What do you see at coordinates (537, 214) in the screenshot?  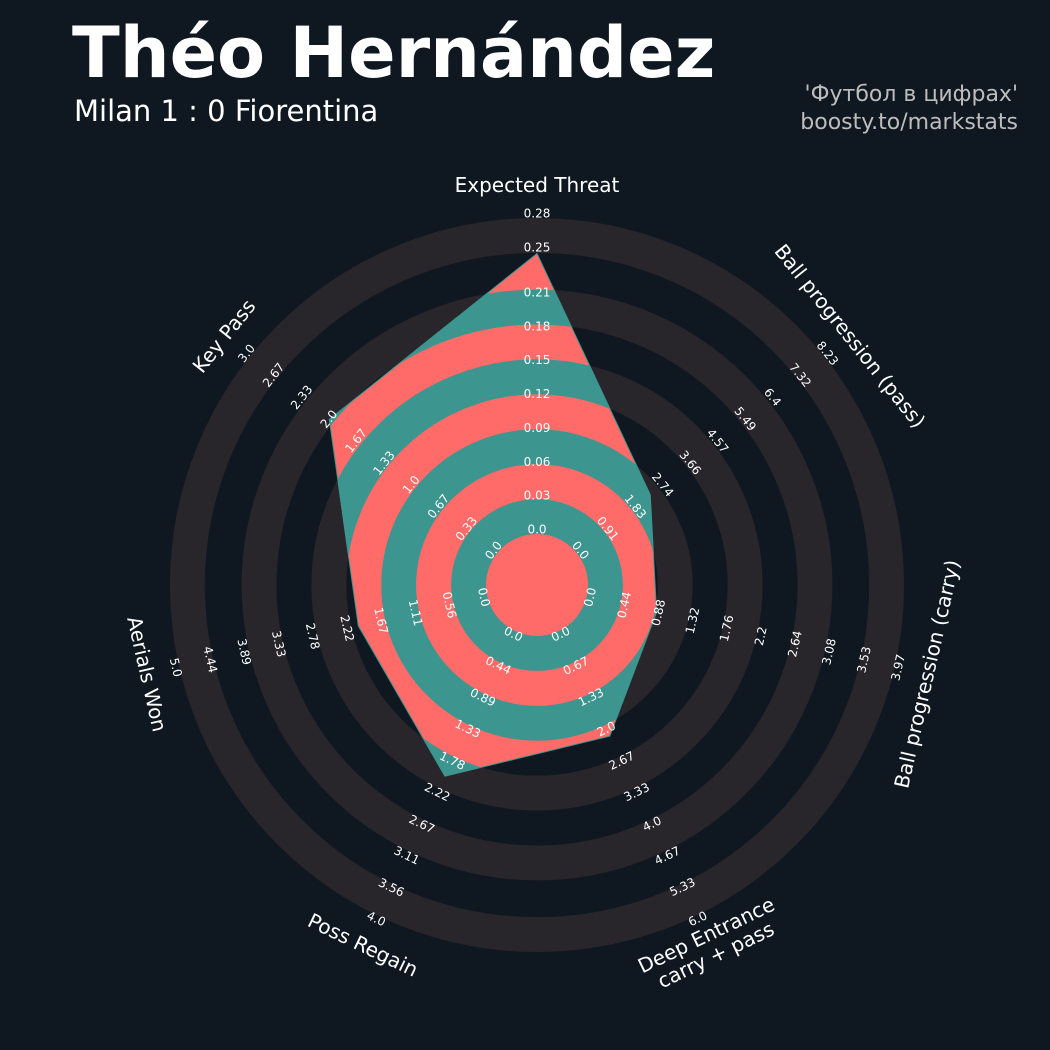 I see `tick-label: 0.28` at bounding box center [537, 214].